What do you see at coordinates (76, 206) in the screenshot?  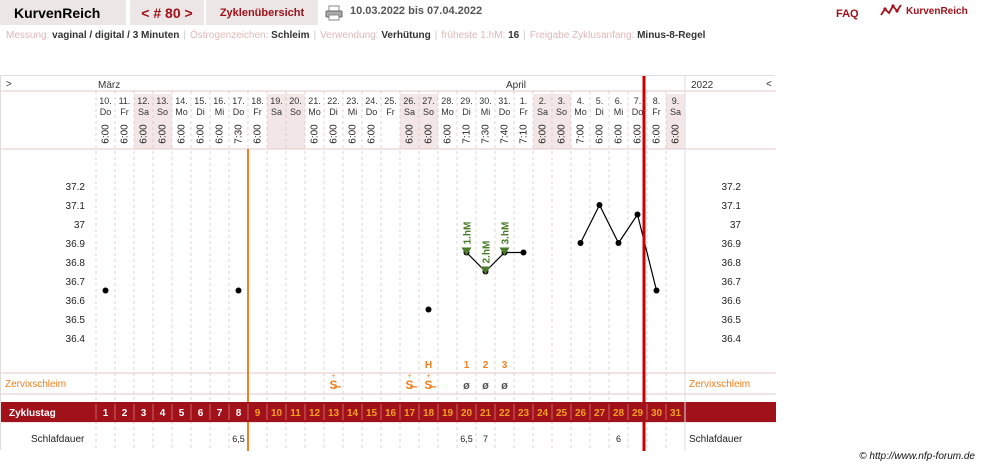 I see `temp-axis-label-left: 37.1` at bounding box center [76, 206].